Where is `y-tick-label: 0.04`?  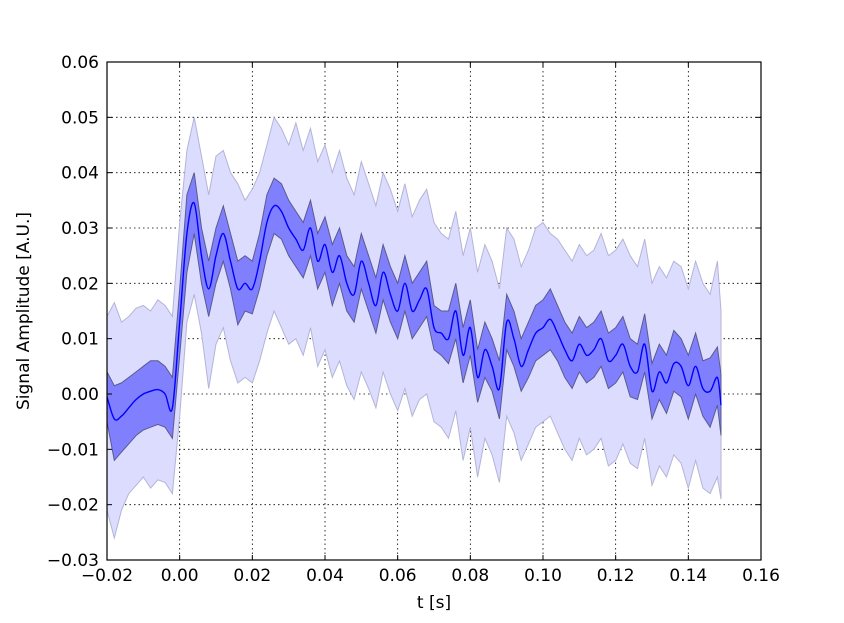 y-tick-label: 0.04 is located at coordinates (80, 174).